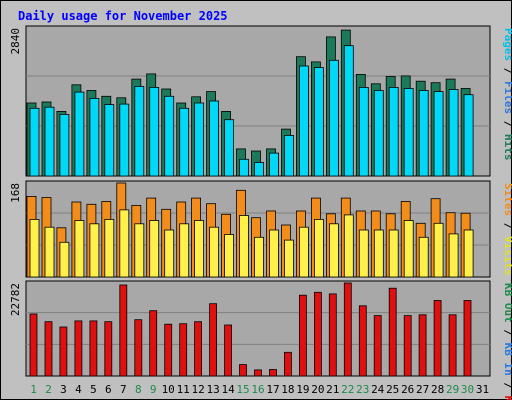 The image size is (512, 405). What do you see at coordinates (93, 389) in the screenshot?
I see `x-tick-label-day-5: 5` at bounding box center [93, 389].